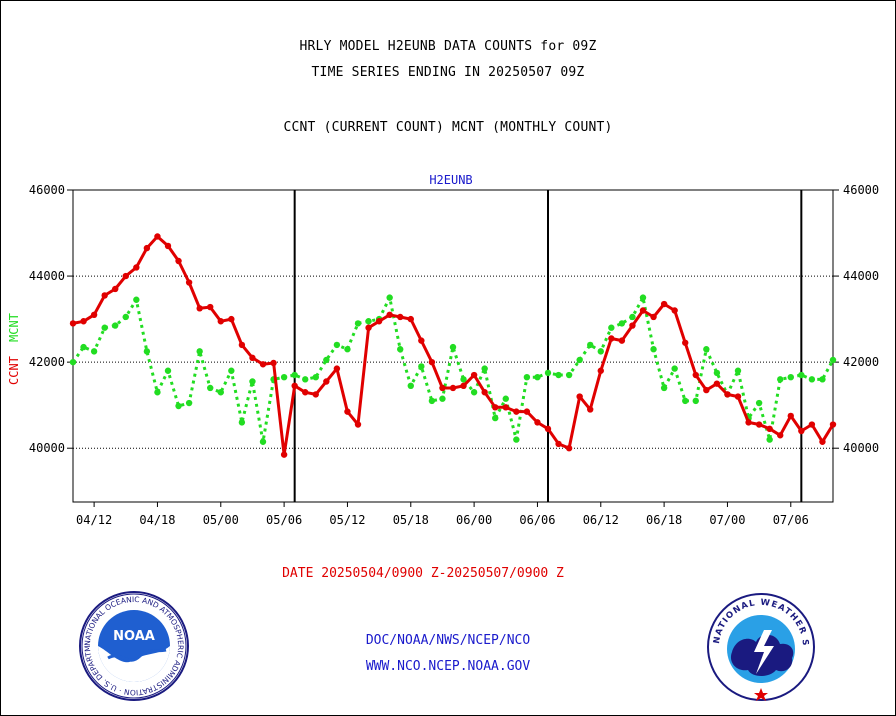 This screenshot has width=896, height=716. What do you see at coordinates (448, 46) in the screenshot?
I see `chart-header-line1: HRLY MODEL H2EUNB DATA COUNTS for 09Z` at bounding box center [448, 46].